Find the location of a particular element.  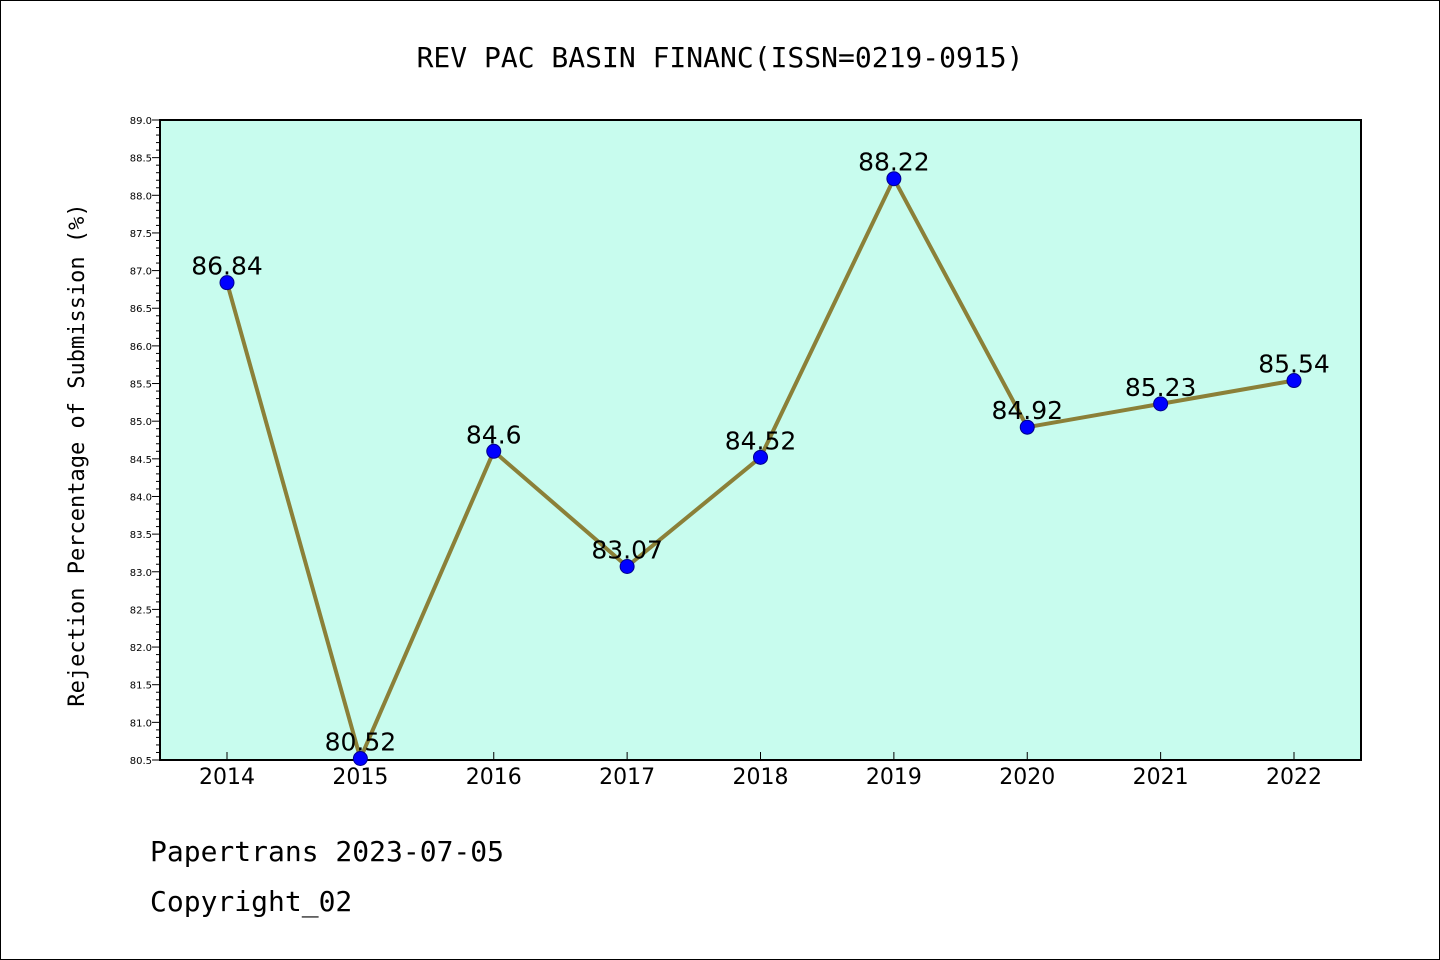

data-label: 84.6 is located at coordinates (494, 434).